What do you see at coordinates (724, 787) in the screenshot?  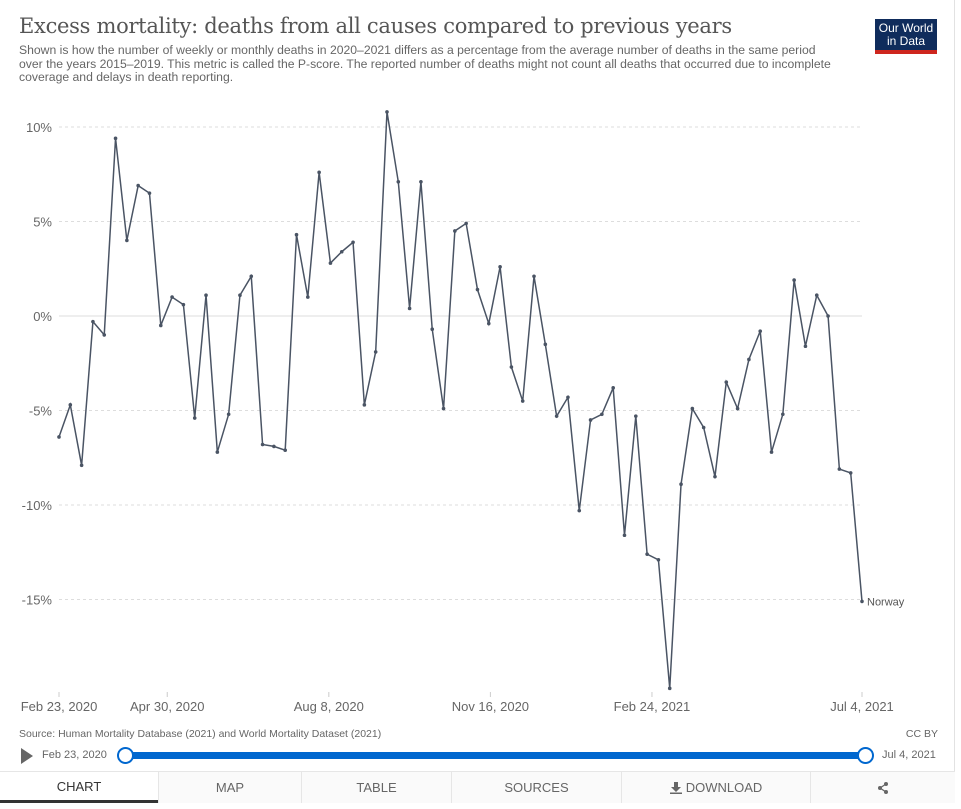 I see `tab-label: DOWNLOAD` at bounding box center [724, 787].